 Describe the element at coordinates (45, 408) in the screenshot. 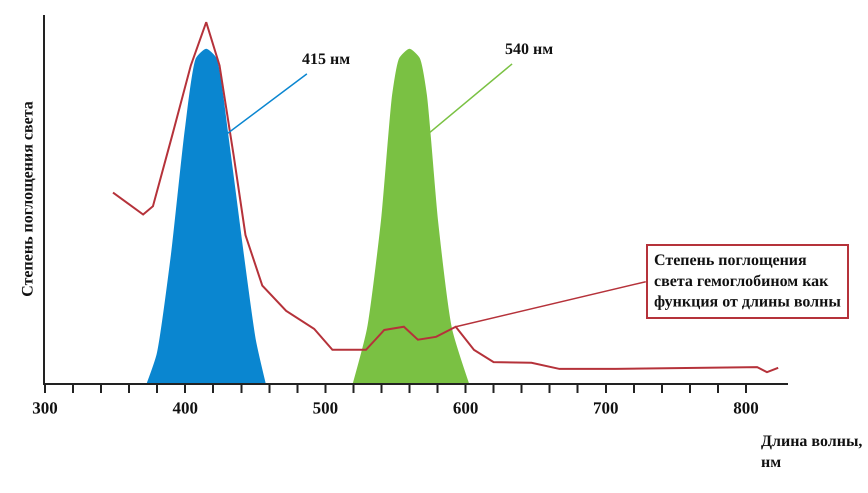

I see `x-tick-label: 300` at that location.